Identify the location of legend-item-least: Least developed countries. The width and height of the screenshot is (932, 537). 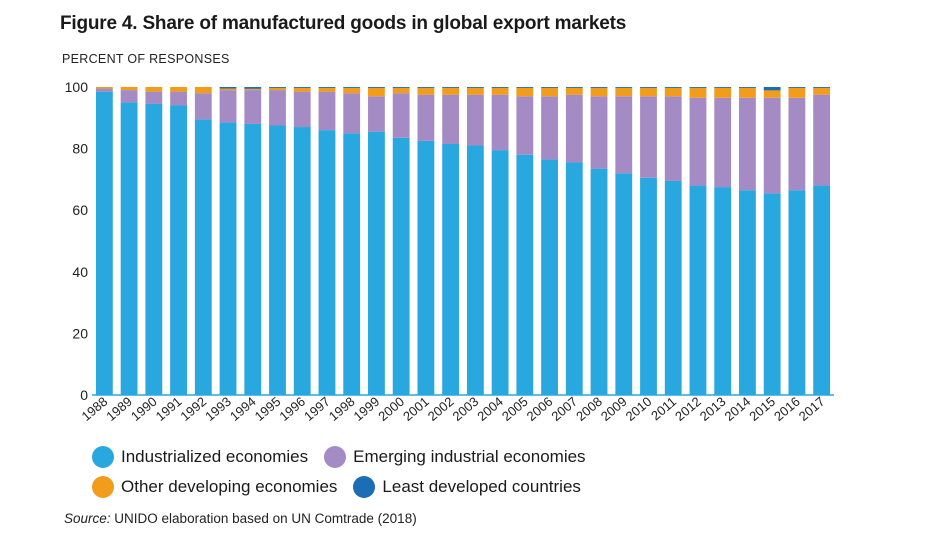
(467, 487).